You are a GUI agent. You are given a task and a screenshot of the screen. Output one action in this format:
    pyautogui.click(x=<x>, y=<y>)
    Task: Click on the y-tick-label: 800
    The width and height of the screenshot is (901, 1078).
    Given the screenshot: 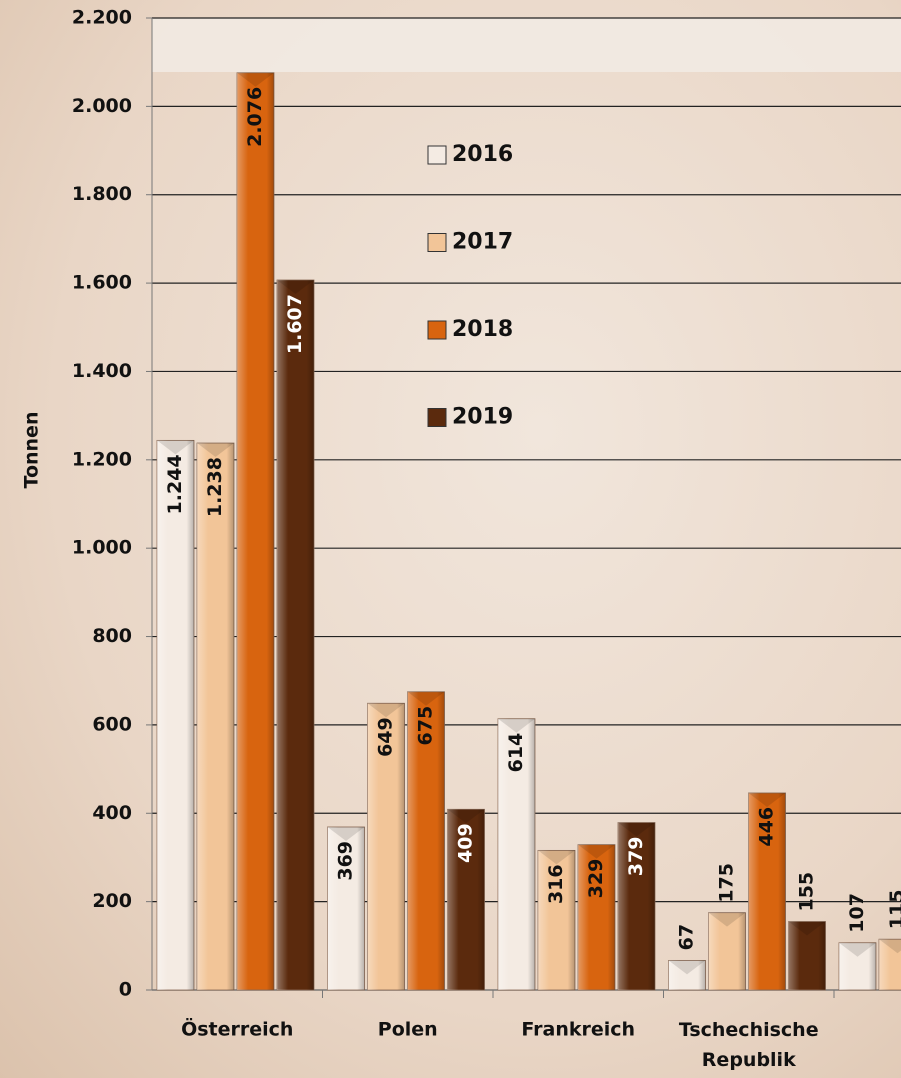 What is the action you would take?
    pyautogui.click(x=112, y=636)
    